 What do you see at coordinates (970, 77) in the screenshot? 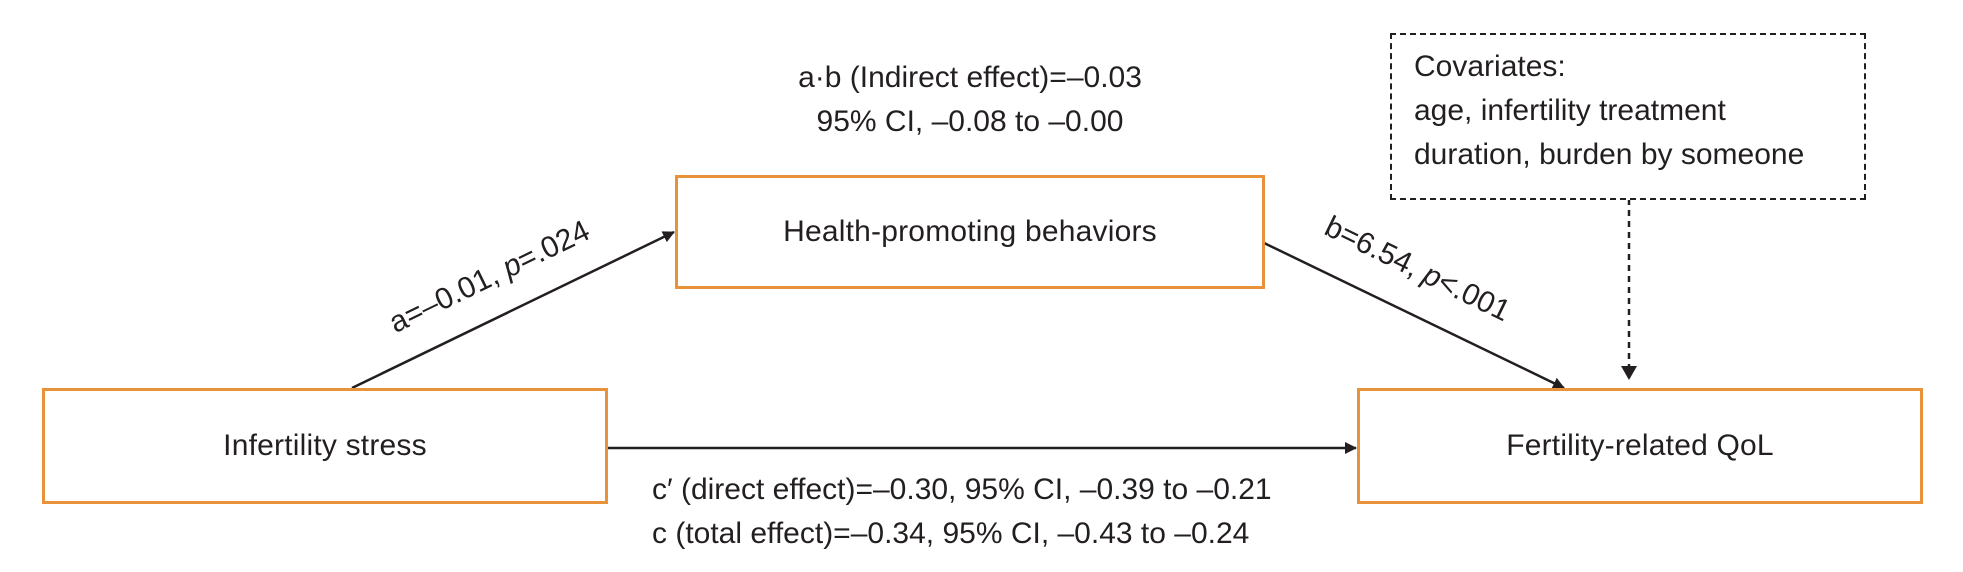
I see `indirect-effect-line1: a·b (Indirect effect)=–0.03` at bounding box center [970, 77].